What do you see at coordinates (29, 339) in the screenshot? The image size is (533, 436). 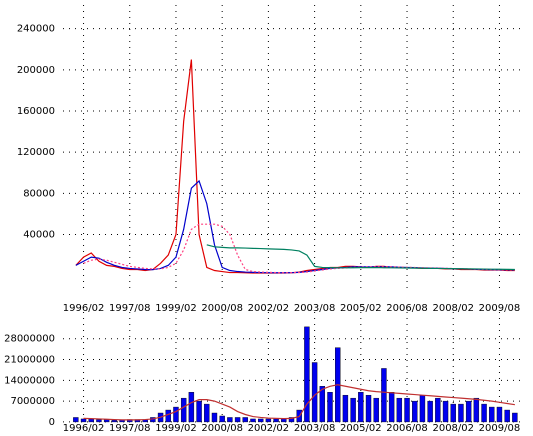 I see `y-tick-label: 28000000` at bounding box center [29, 339].